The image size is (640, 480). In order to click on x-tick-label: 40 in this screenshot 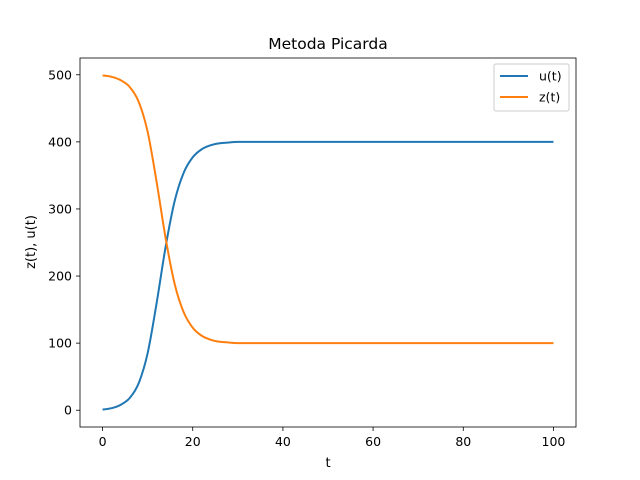, I will do `click(283, 441)`.